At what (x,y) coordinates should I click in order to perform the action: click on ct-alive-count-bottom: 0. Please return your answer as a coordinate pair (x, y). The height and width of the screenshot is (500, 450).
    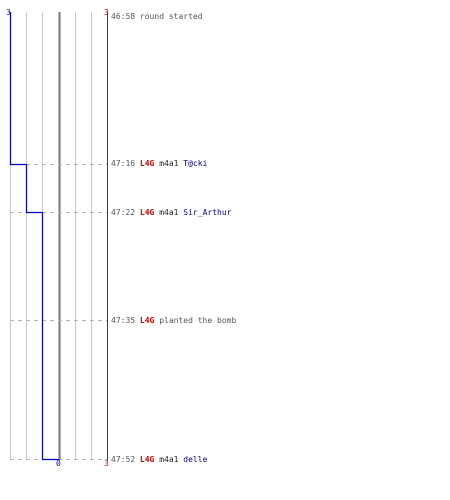
    Looking at the image, I should click on (58, 463).